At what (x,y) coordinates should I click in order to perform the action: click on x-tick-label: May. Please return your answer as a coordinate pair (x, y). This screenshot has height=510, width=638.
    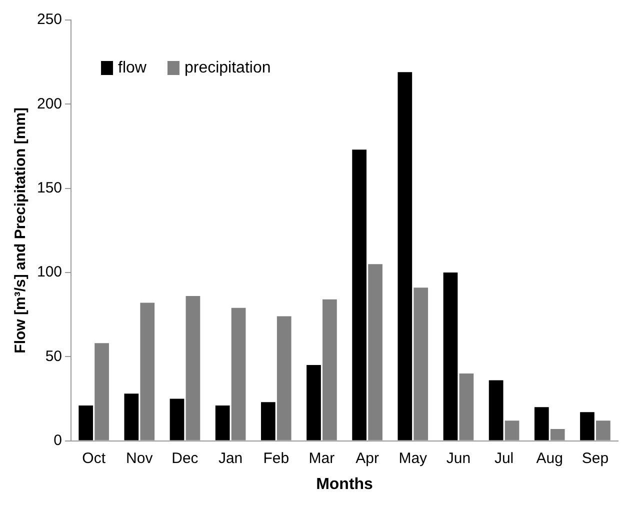
    Looking at the image, I should click on (413, 458).